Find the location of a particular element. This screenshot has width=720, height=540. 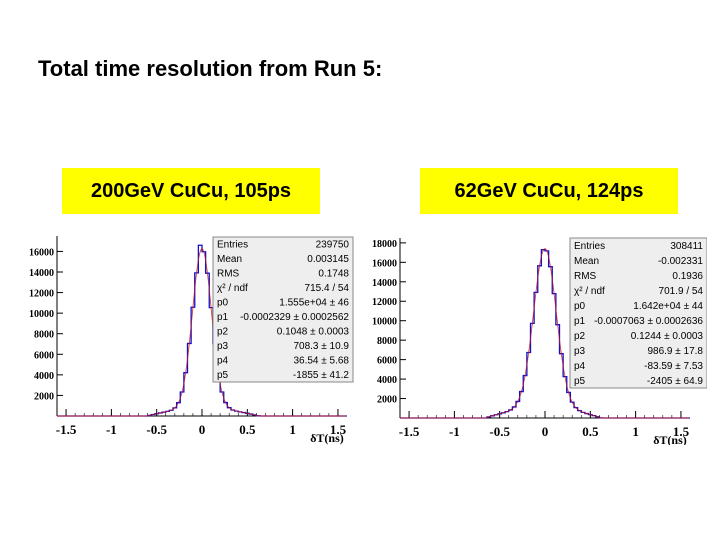

stats-value: 0.003145 is located at coordinates (328, 259).